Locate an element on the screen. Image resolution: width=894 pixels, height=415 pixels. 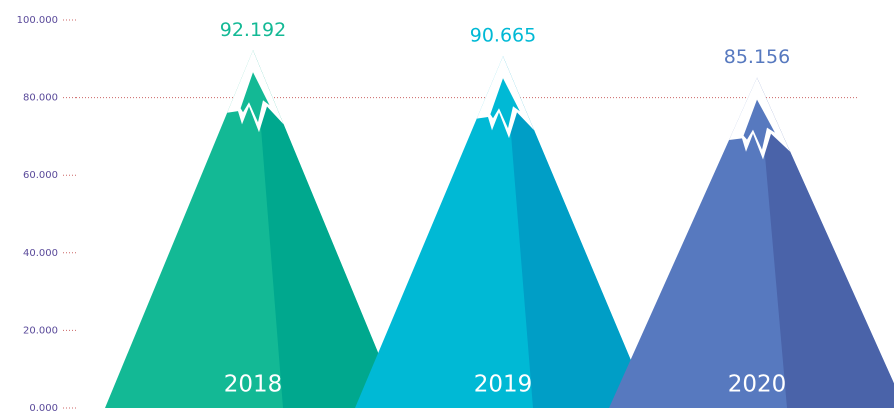
value-label: 92.192 is located at coordinates (253, 30).